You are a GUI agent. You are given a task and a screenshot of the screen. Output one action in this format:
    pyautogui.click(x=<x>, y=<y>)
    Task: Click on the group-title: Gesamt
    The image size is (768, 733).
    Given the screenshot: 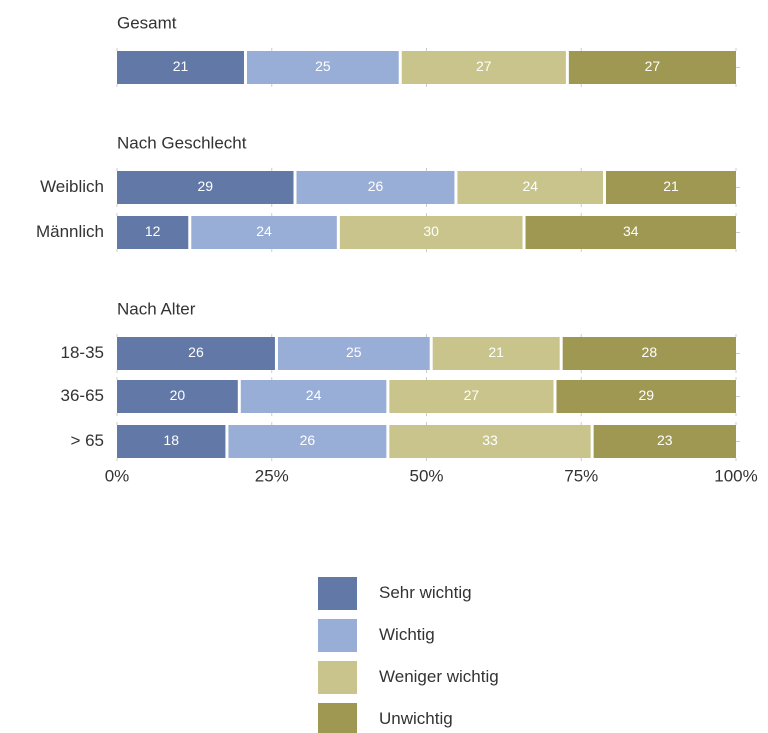 What is the action you would take?
    pyautogui.click(x=147, y=22)
    